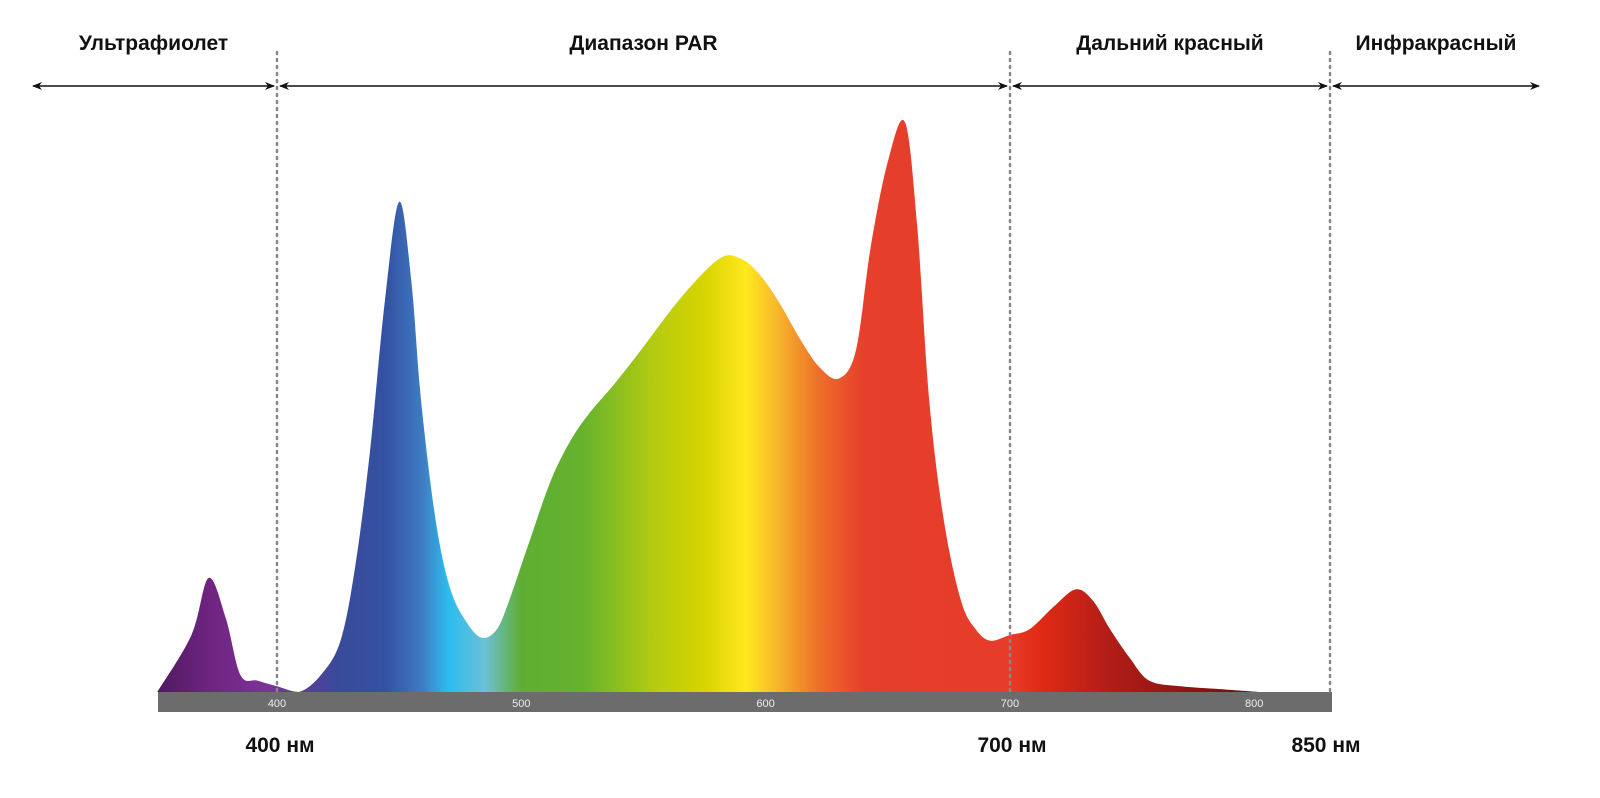  What do you see at coordinates (1254, 704) in the screenshot?
I see `tick-label: 800` at bounding box center [1254, 704].